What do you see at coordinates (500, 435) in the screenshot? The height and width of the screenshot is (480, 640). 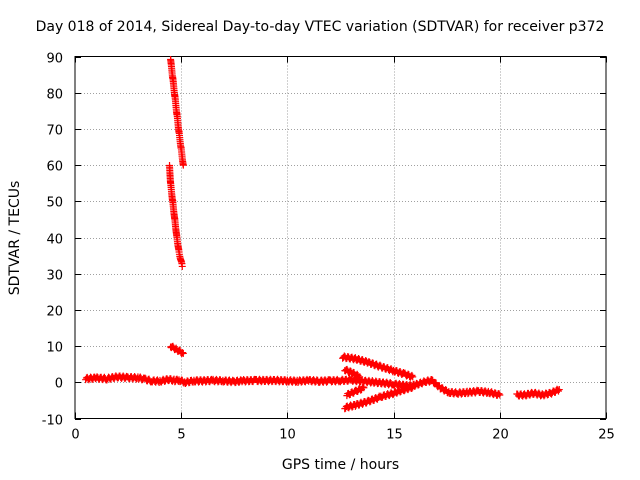 I see `x-tick-label: 20` at bounding box center [500, 435].